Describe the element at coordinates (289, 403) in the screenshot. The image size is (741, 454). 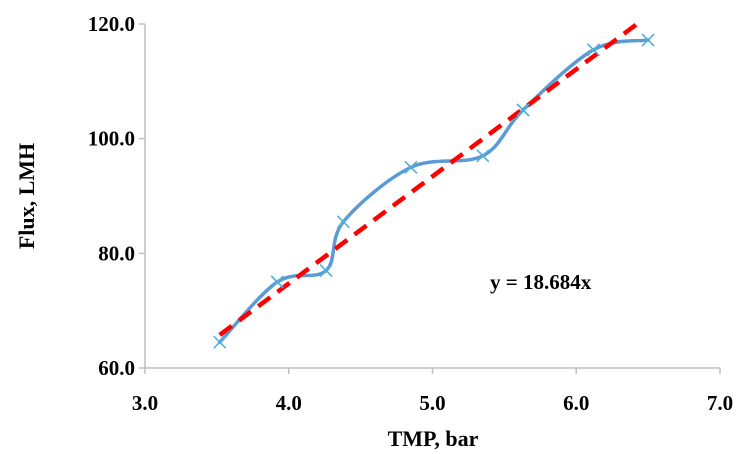
I see `x-tick-label: 4.0` at that location.